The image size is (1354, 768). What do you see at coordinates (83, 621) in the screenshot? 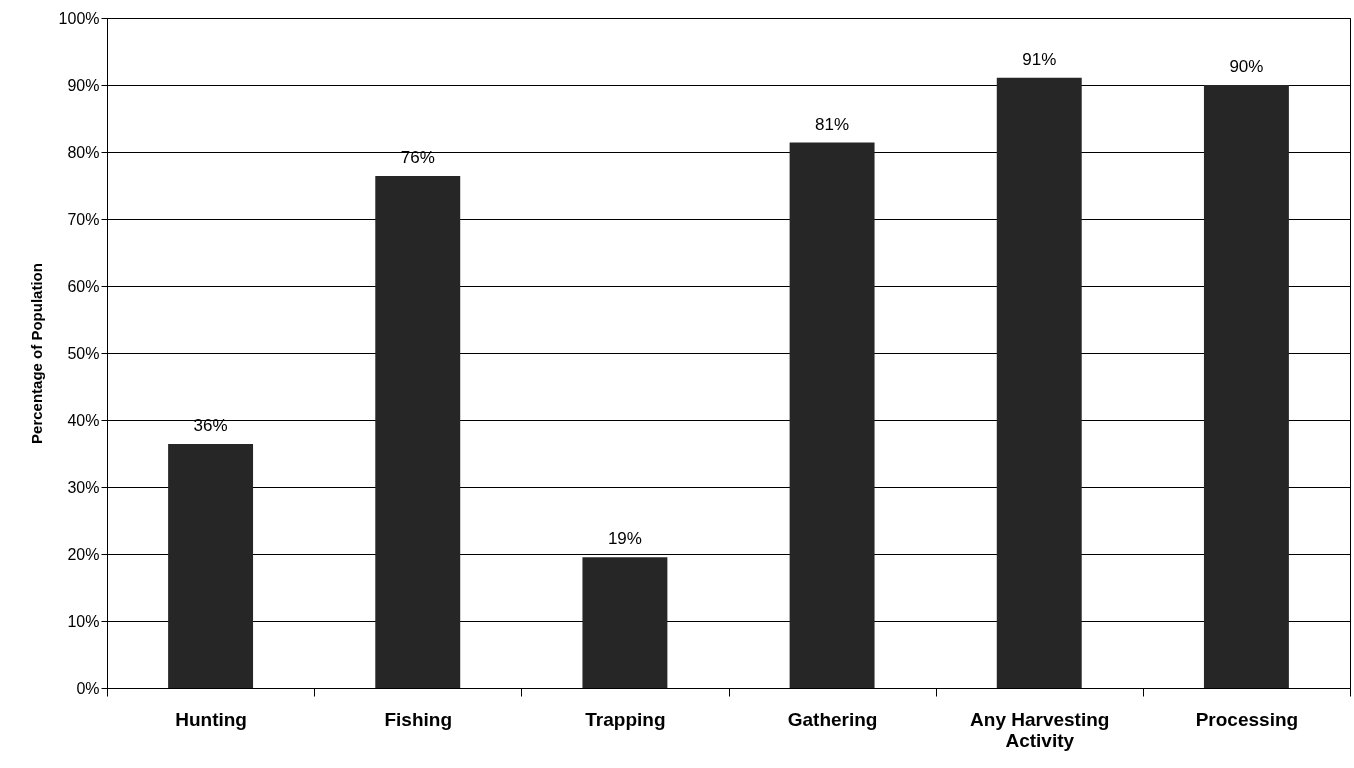
I see `y-tick-label: 10%` at bounding box center [83, 621].